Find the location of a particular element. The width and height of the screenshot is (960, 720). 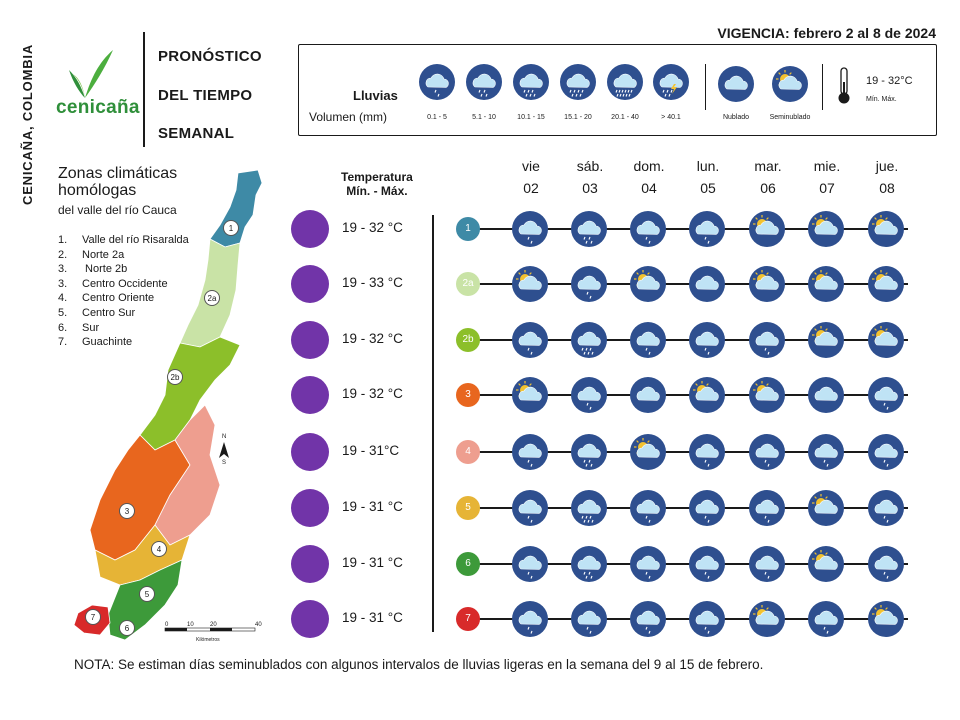

zone-list-number: 7. is located at coordinates (63, 342).